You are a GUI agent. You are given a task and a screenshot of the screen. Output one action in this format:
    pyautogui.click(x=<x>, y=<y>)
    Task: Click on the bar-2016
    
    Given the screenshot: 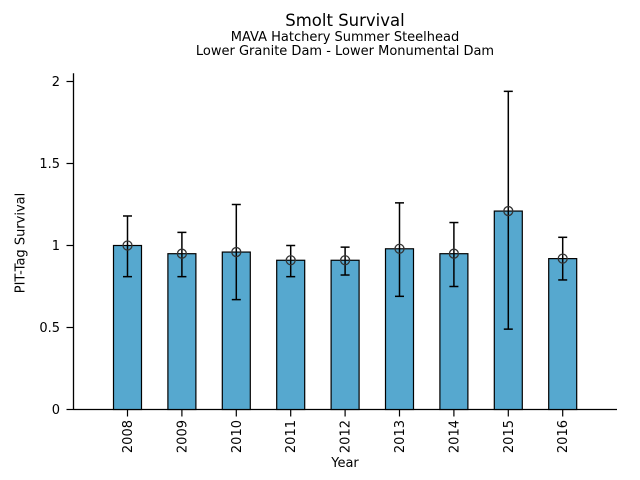 What is the action you would take?
    pyautogui.click(x=563, y=334)
    